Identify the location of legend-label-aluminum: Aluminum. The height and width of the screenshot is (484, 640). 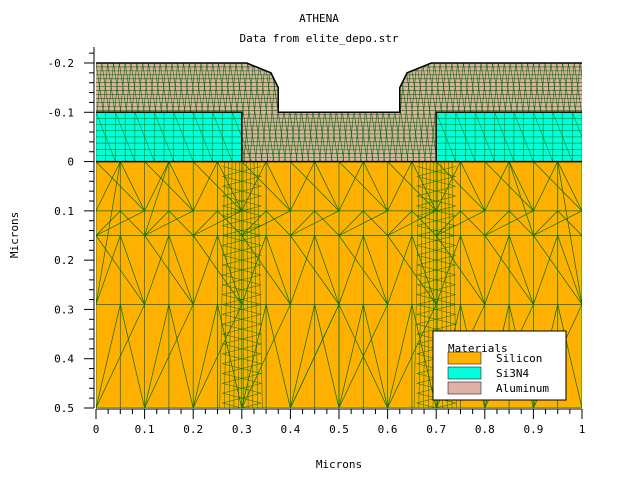
(522, 388).